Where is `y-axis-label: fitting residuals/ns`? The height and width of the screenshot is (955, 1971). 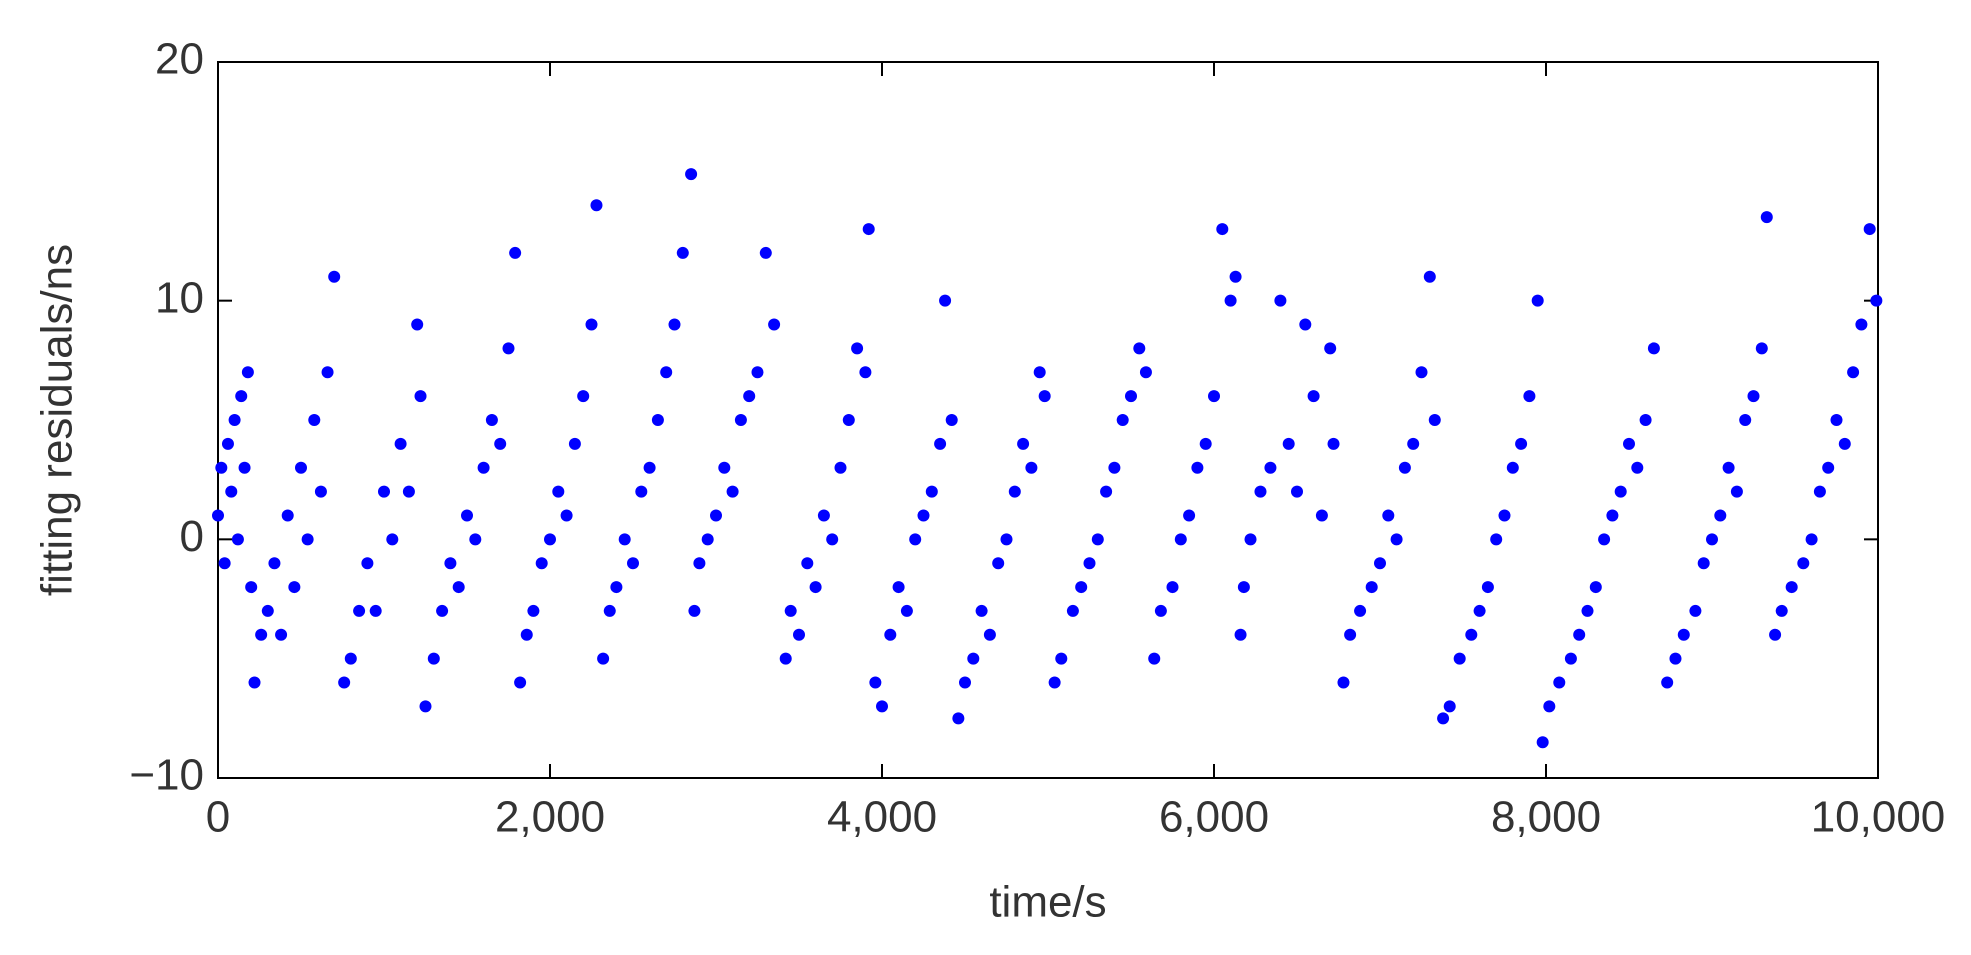
y-axis-label: fitting residuals/ns is located at coordinates (57, 420).